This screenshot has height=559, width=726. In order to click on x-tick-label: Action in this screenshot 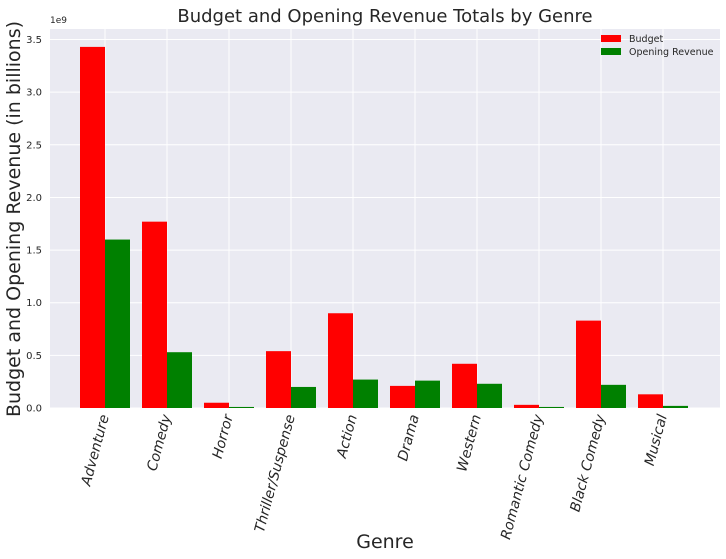, I will do `click(347, 437)`.